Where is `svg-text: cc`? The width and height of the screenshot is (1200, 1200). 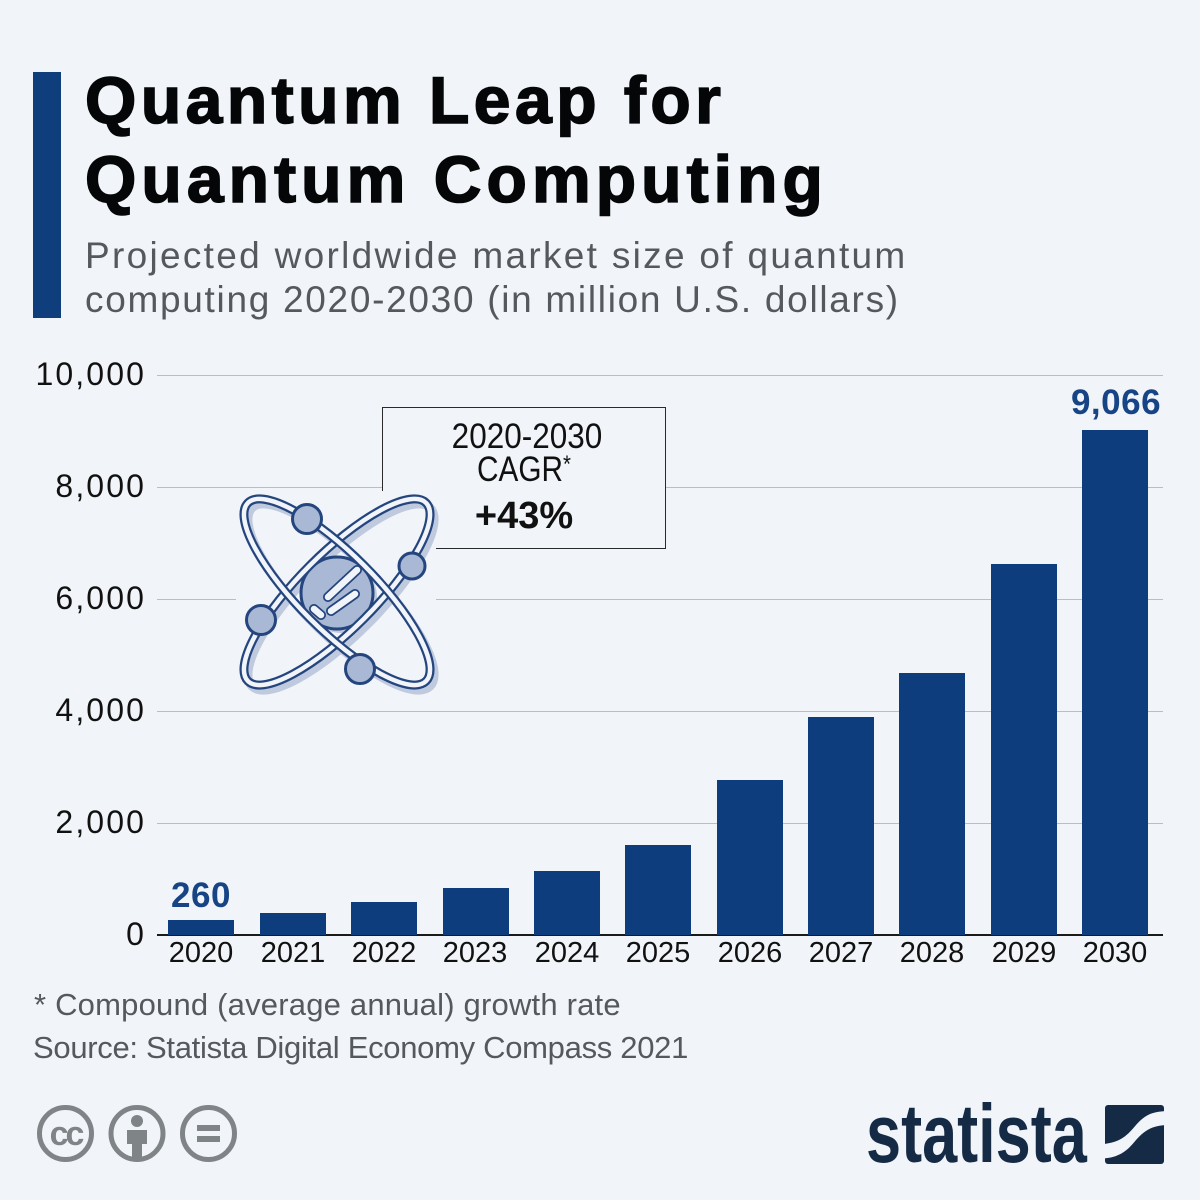 svg-text: cc is located at coordinates (67, 1134).